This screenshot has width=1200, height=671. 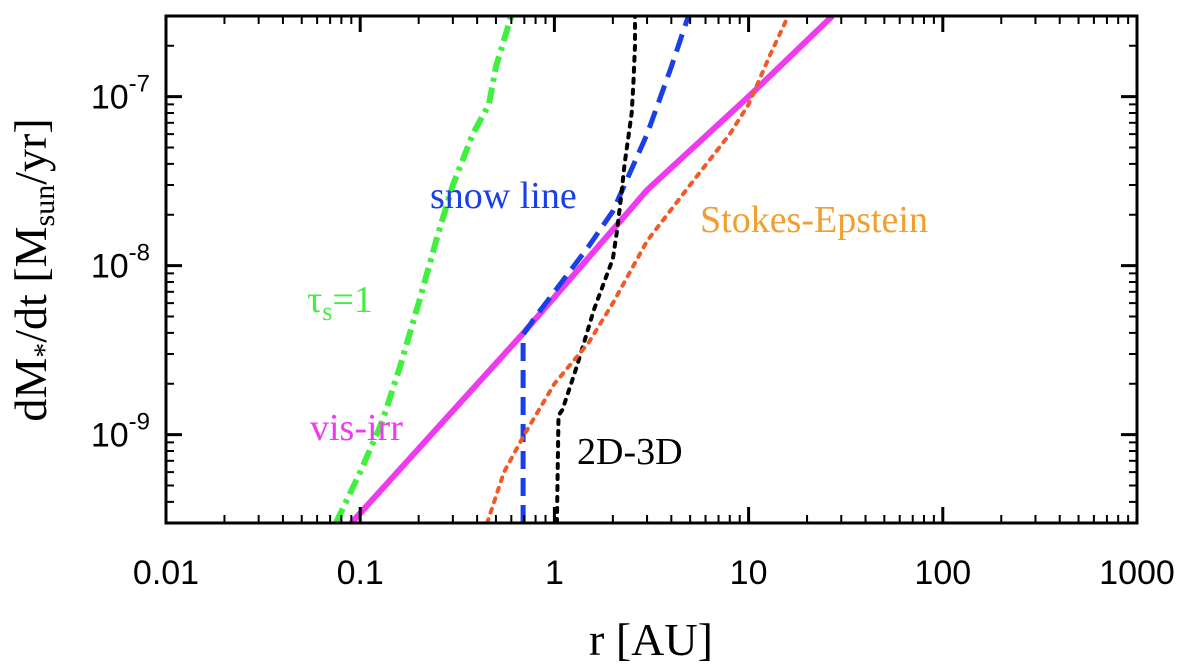 What do you see at coordinates (630, 452) in the screenshot?
I see `annotation-2d-3d: 2D-3D` at bounding box center [630, 452].